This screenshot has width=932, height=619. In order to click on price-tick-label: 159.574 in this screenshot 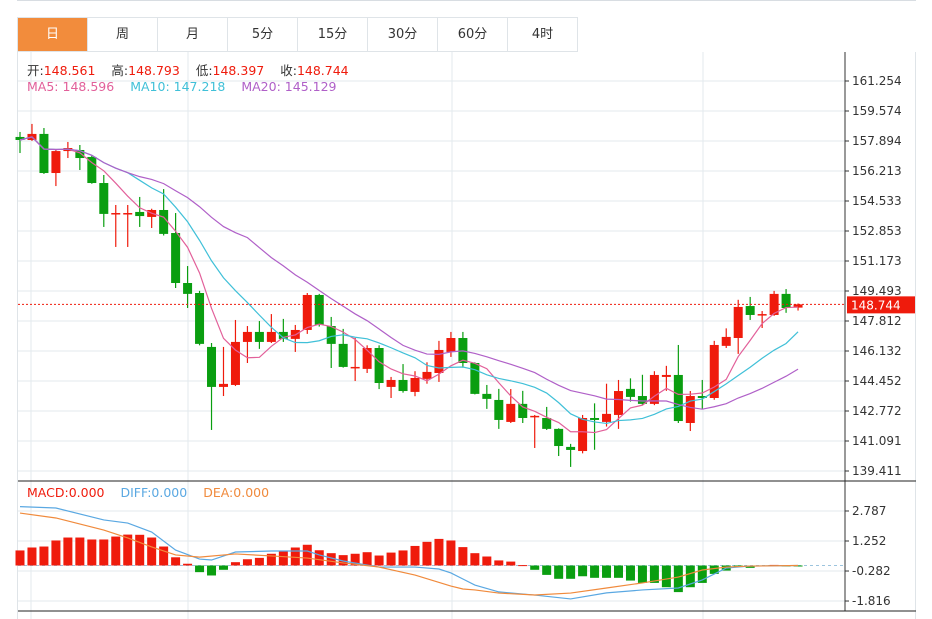, I will do `click(877, 111)`.